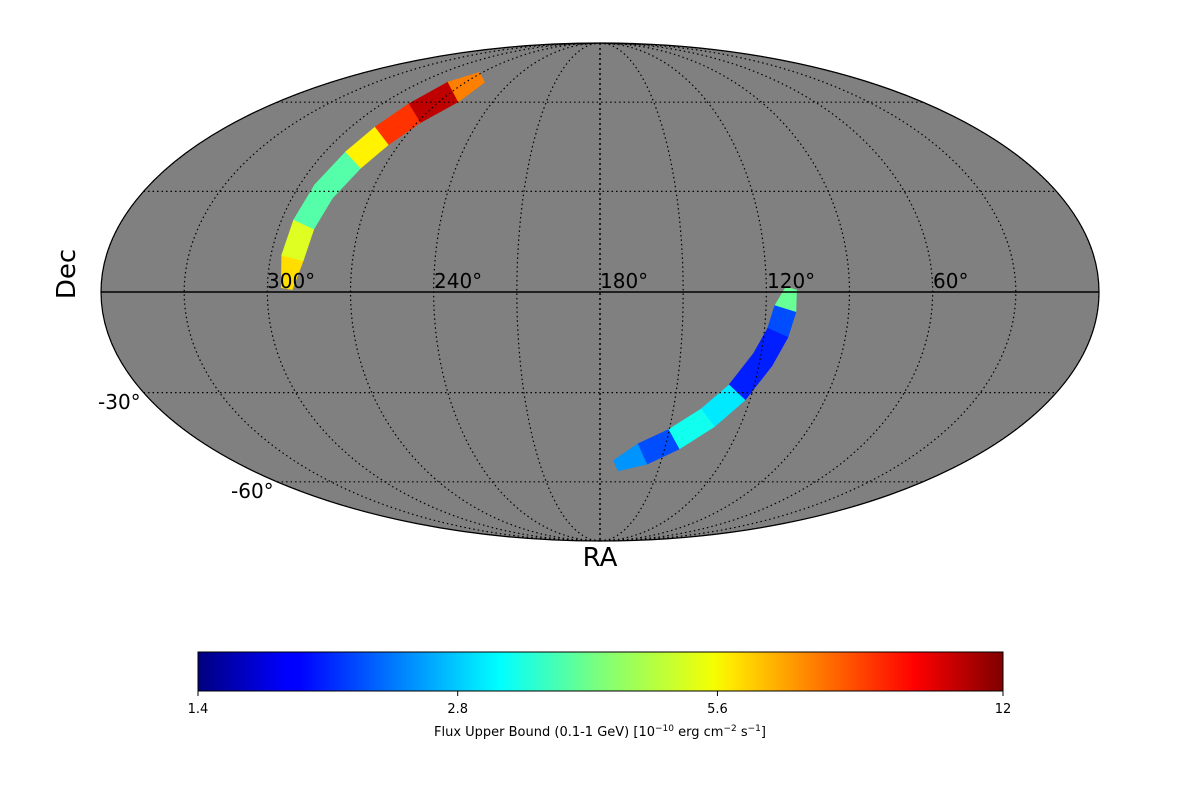 The width and height of the screenshot is (1200, 800). I want to click on colorbar-tick-label: 12, so click(1003, 709).